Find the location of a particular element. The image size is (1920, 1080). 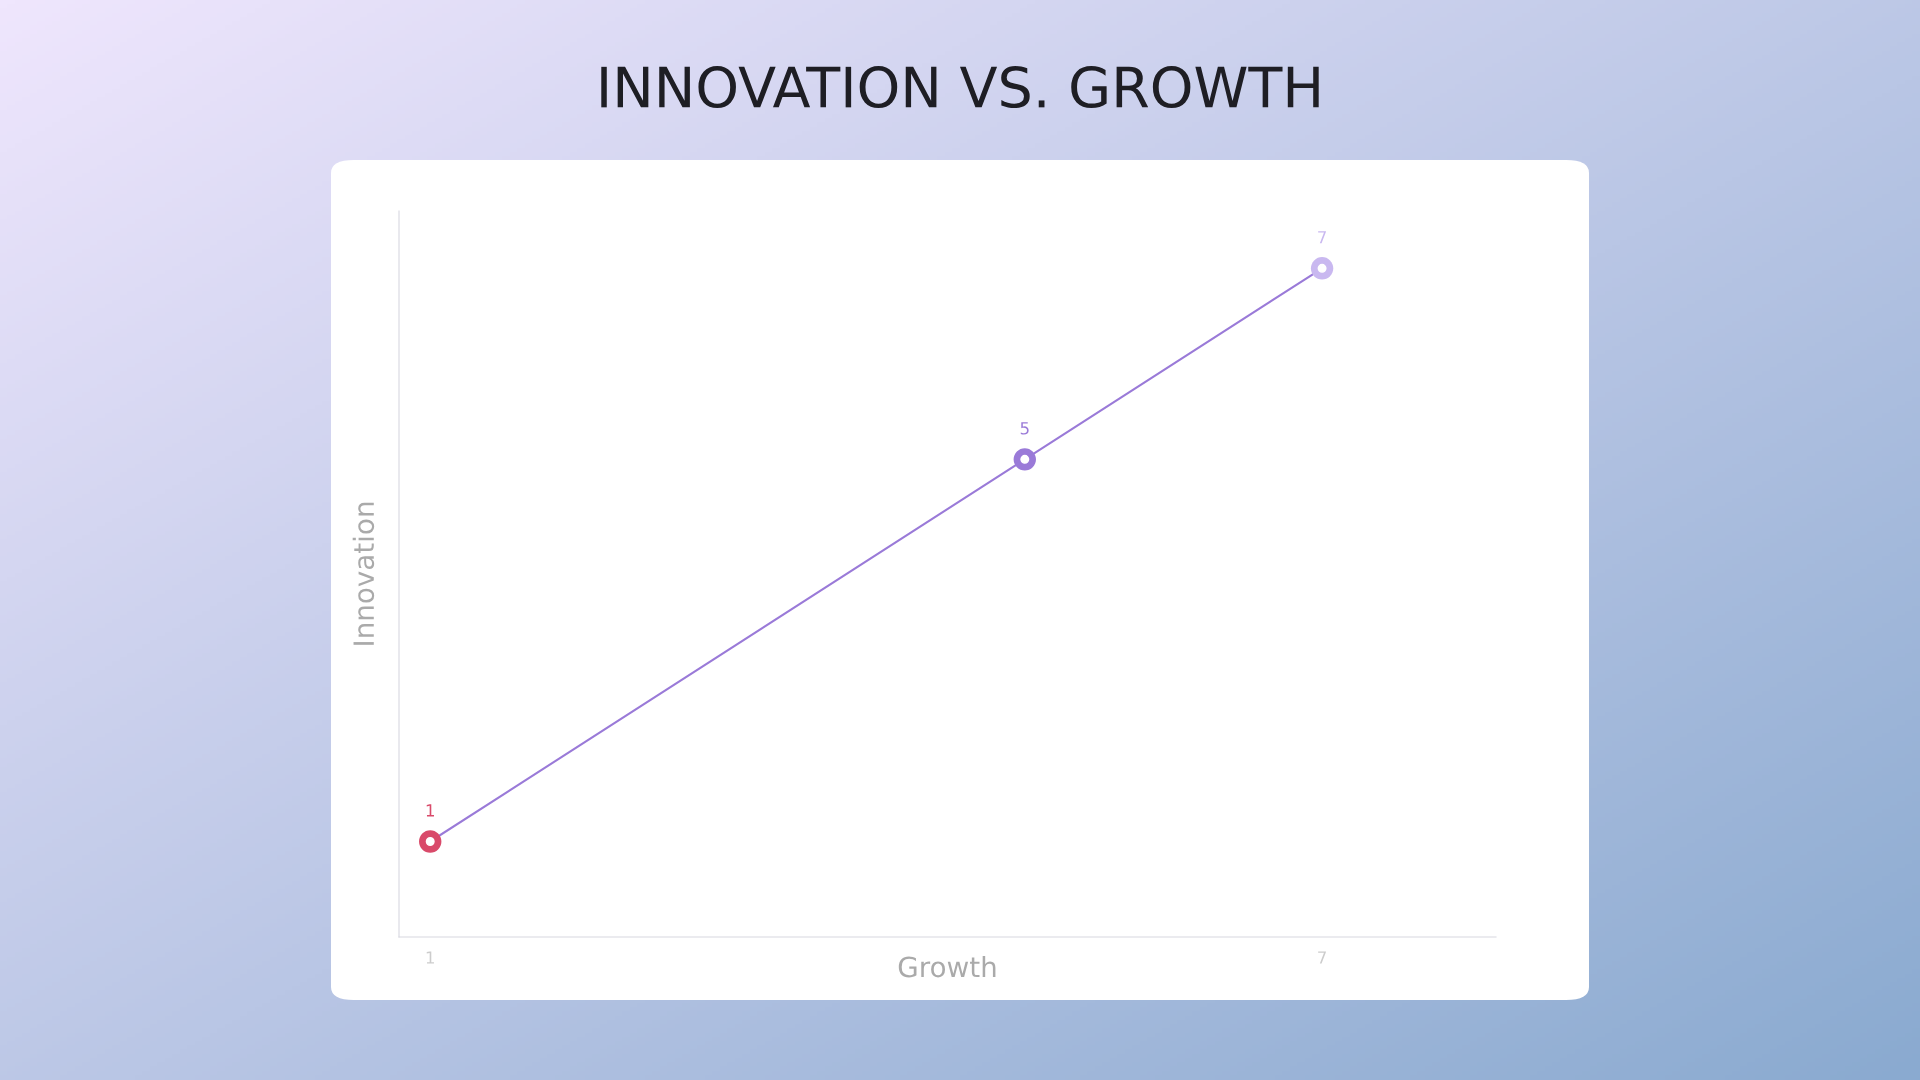

y-axis-title: Innovation is located at coordinates (363, 573).